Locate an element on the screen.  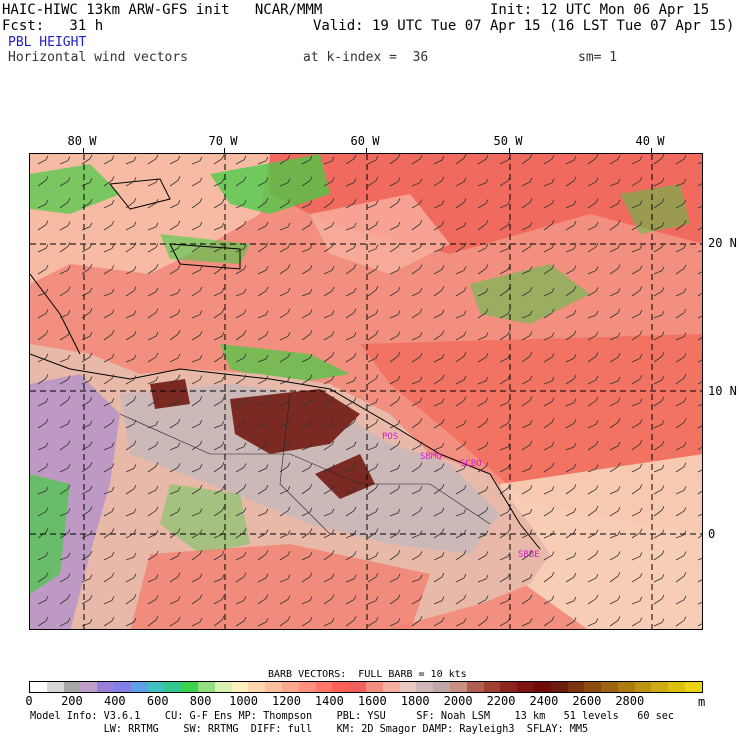
colorbar-label: 2400 is located at coordinates (544, 701).